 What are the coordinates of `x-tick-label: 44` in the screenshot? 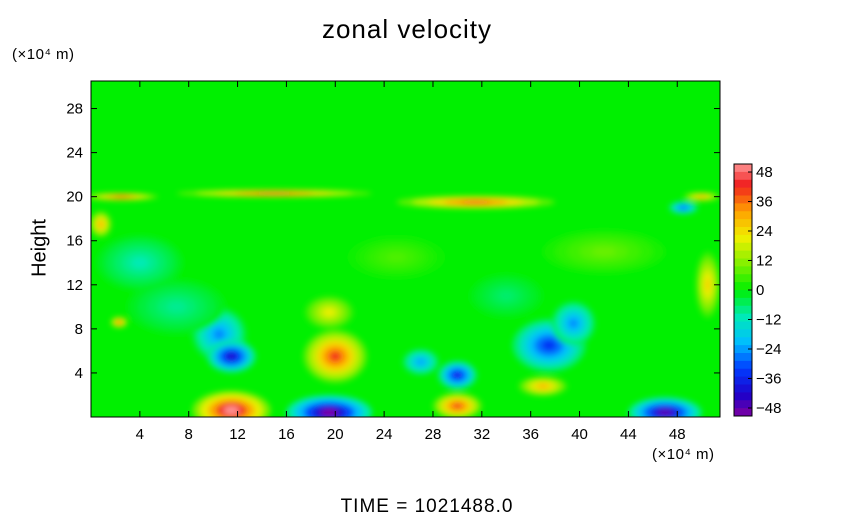 It's located at (628, 434).